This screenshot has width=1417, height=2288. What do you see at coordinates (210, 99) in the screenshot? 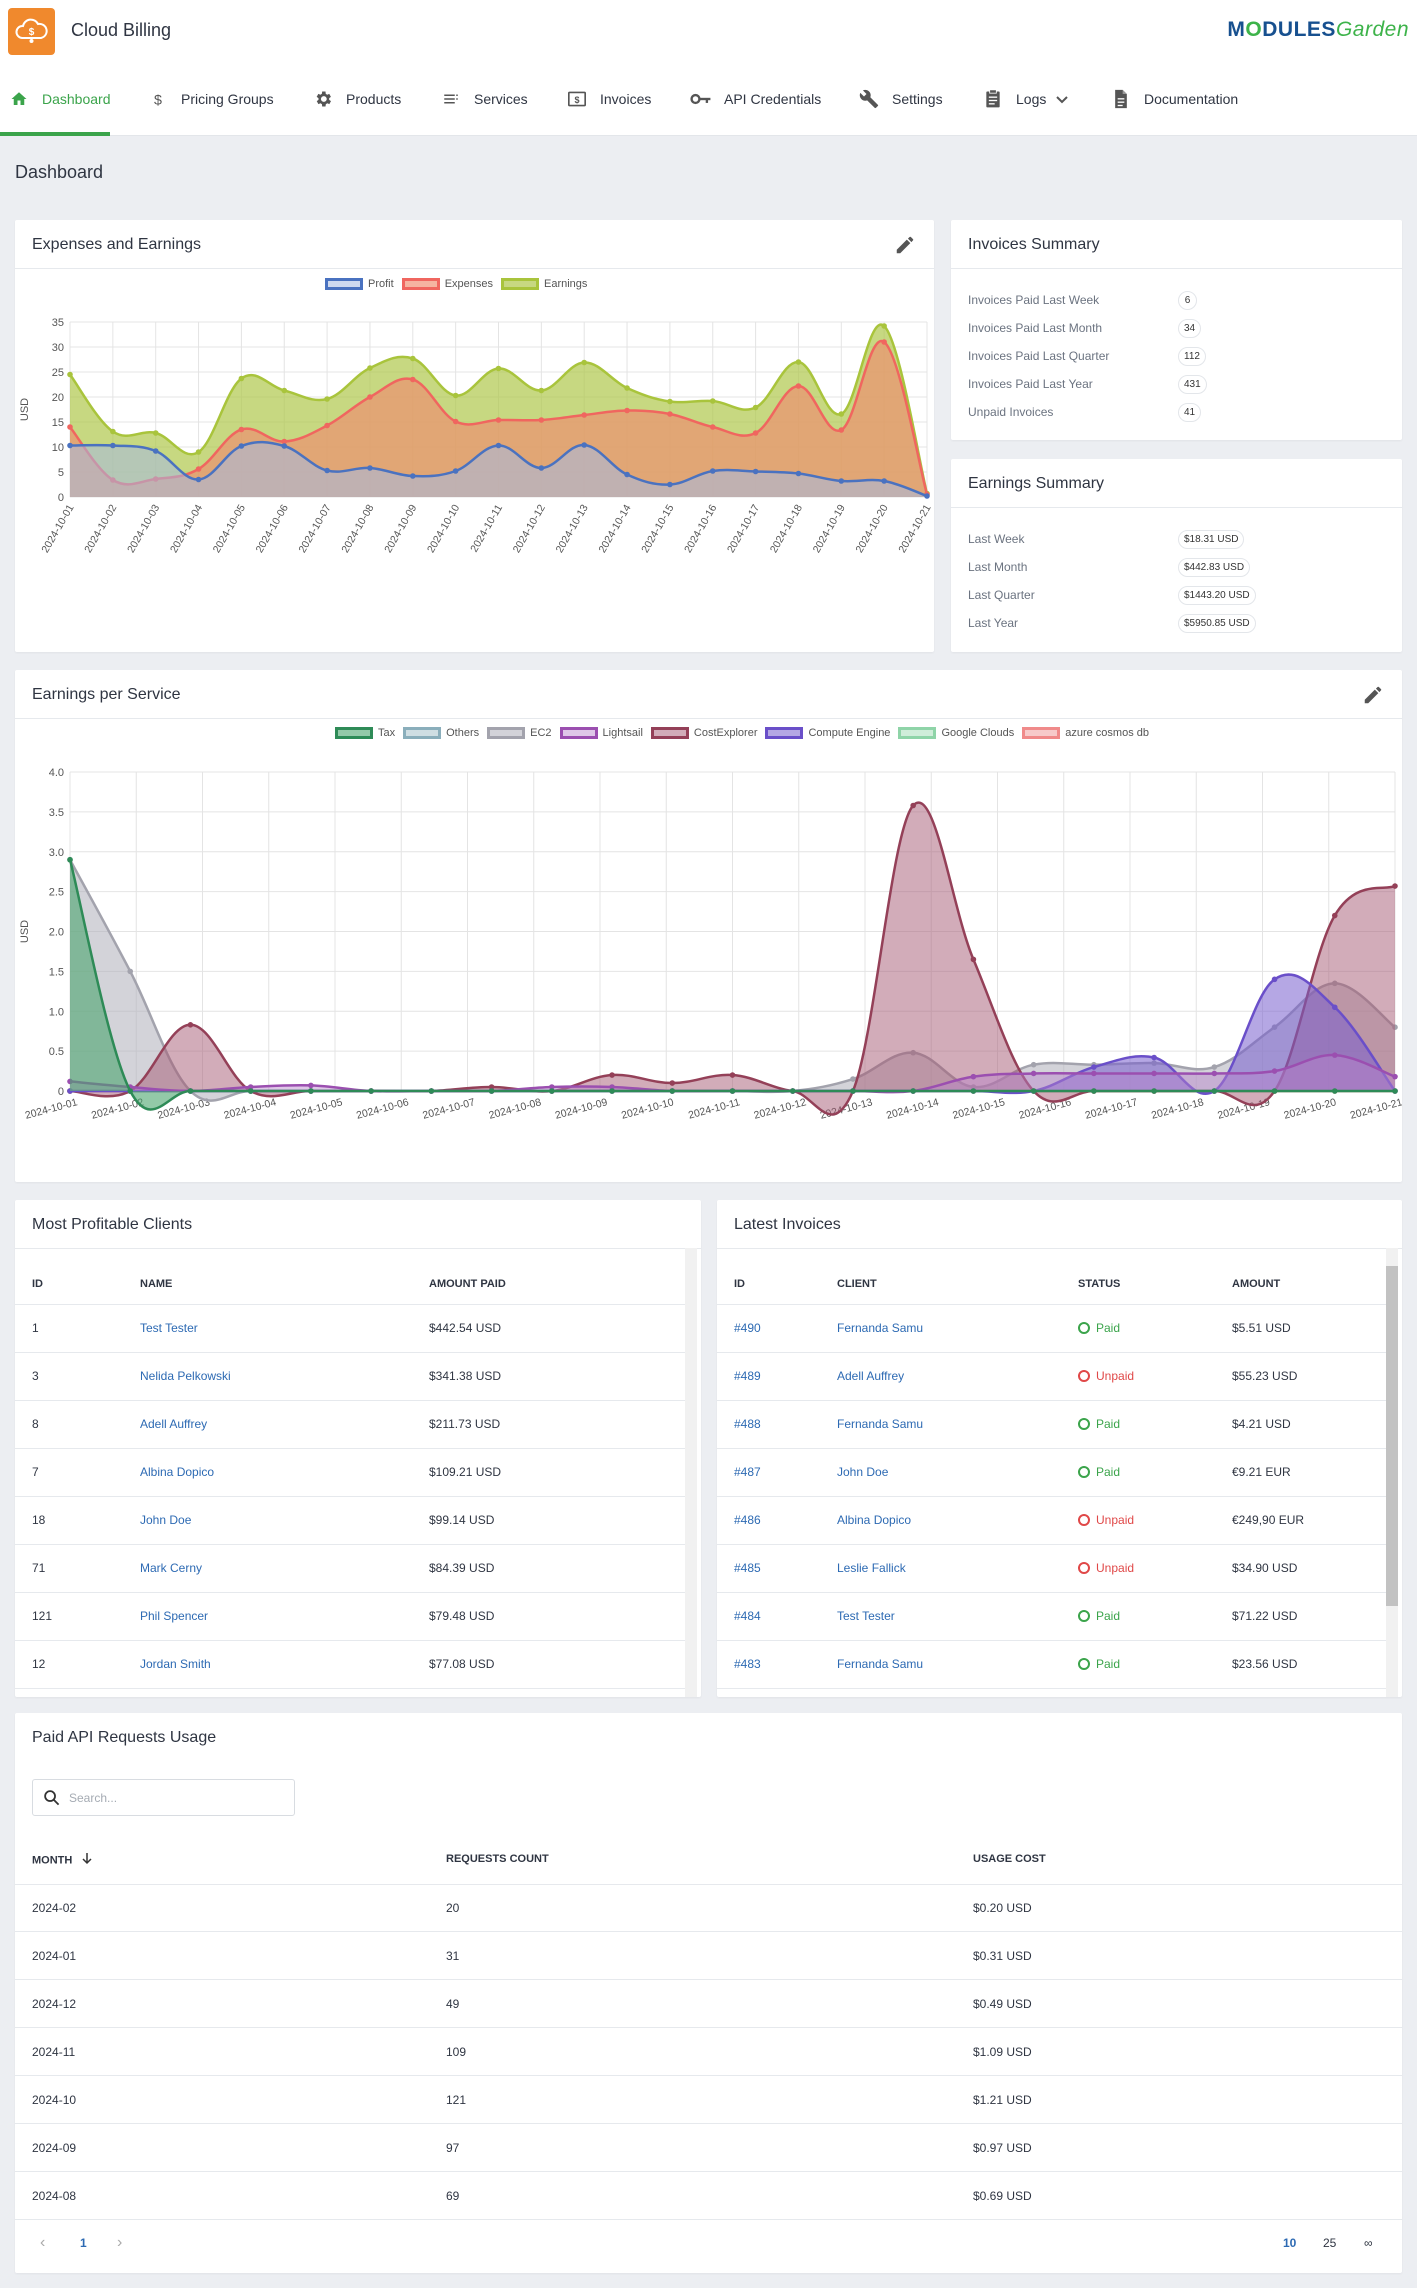
I see `nav-pricing-groups: $ Pricing Groups` at bounding box center [210, 99].